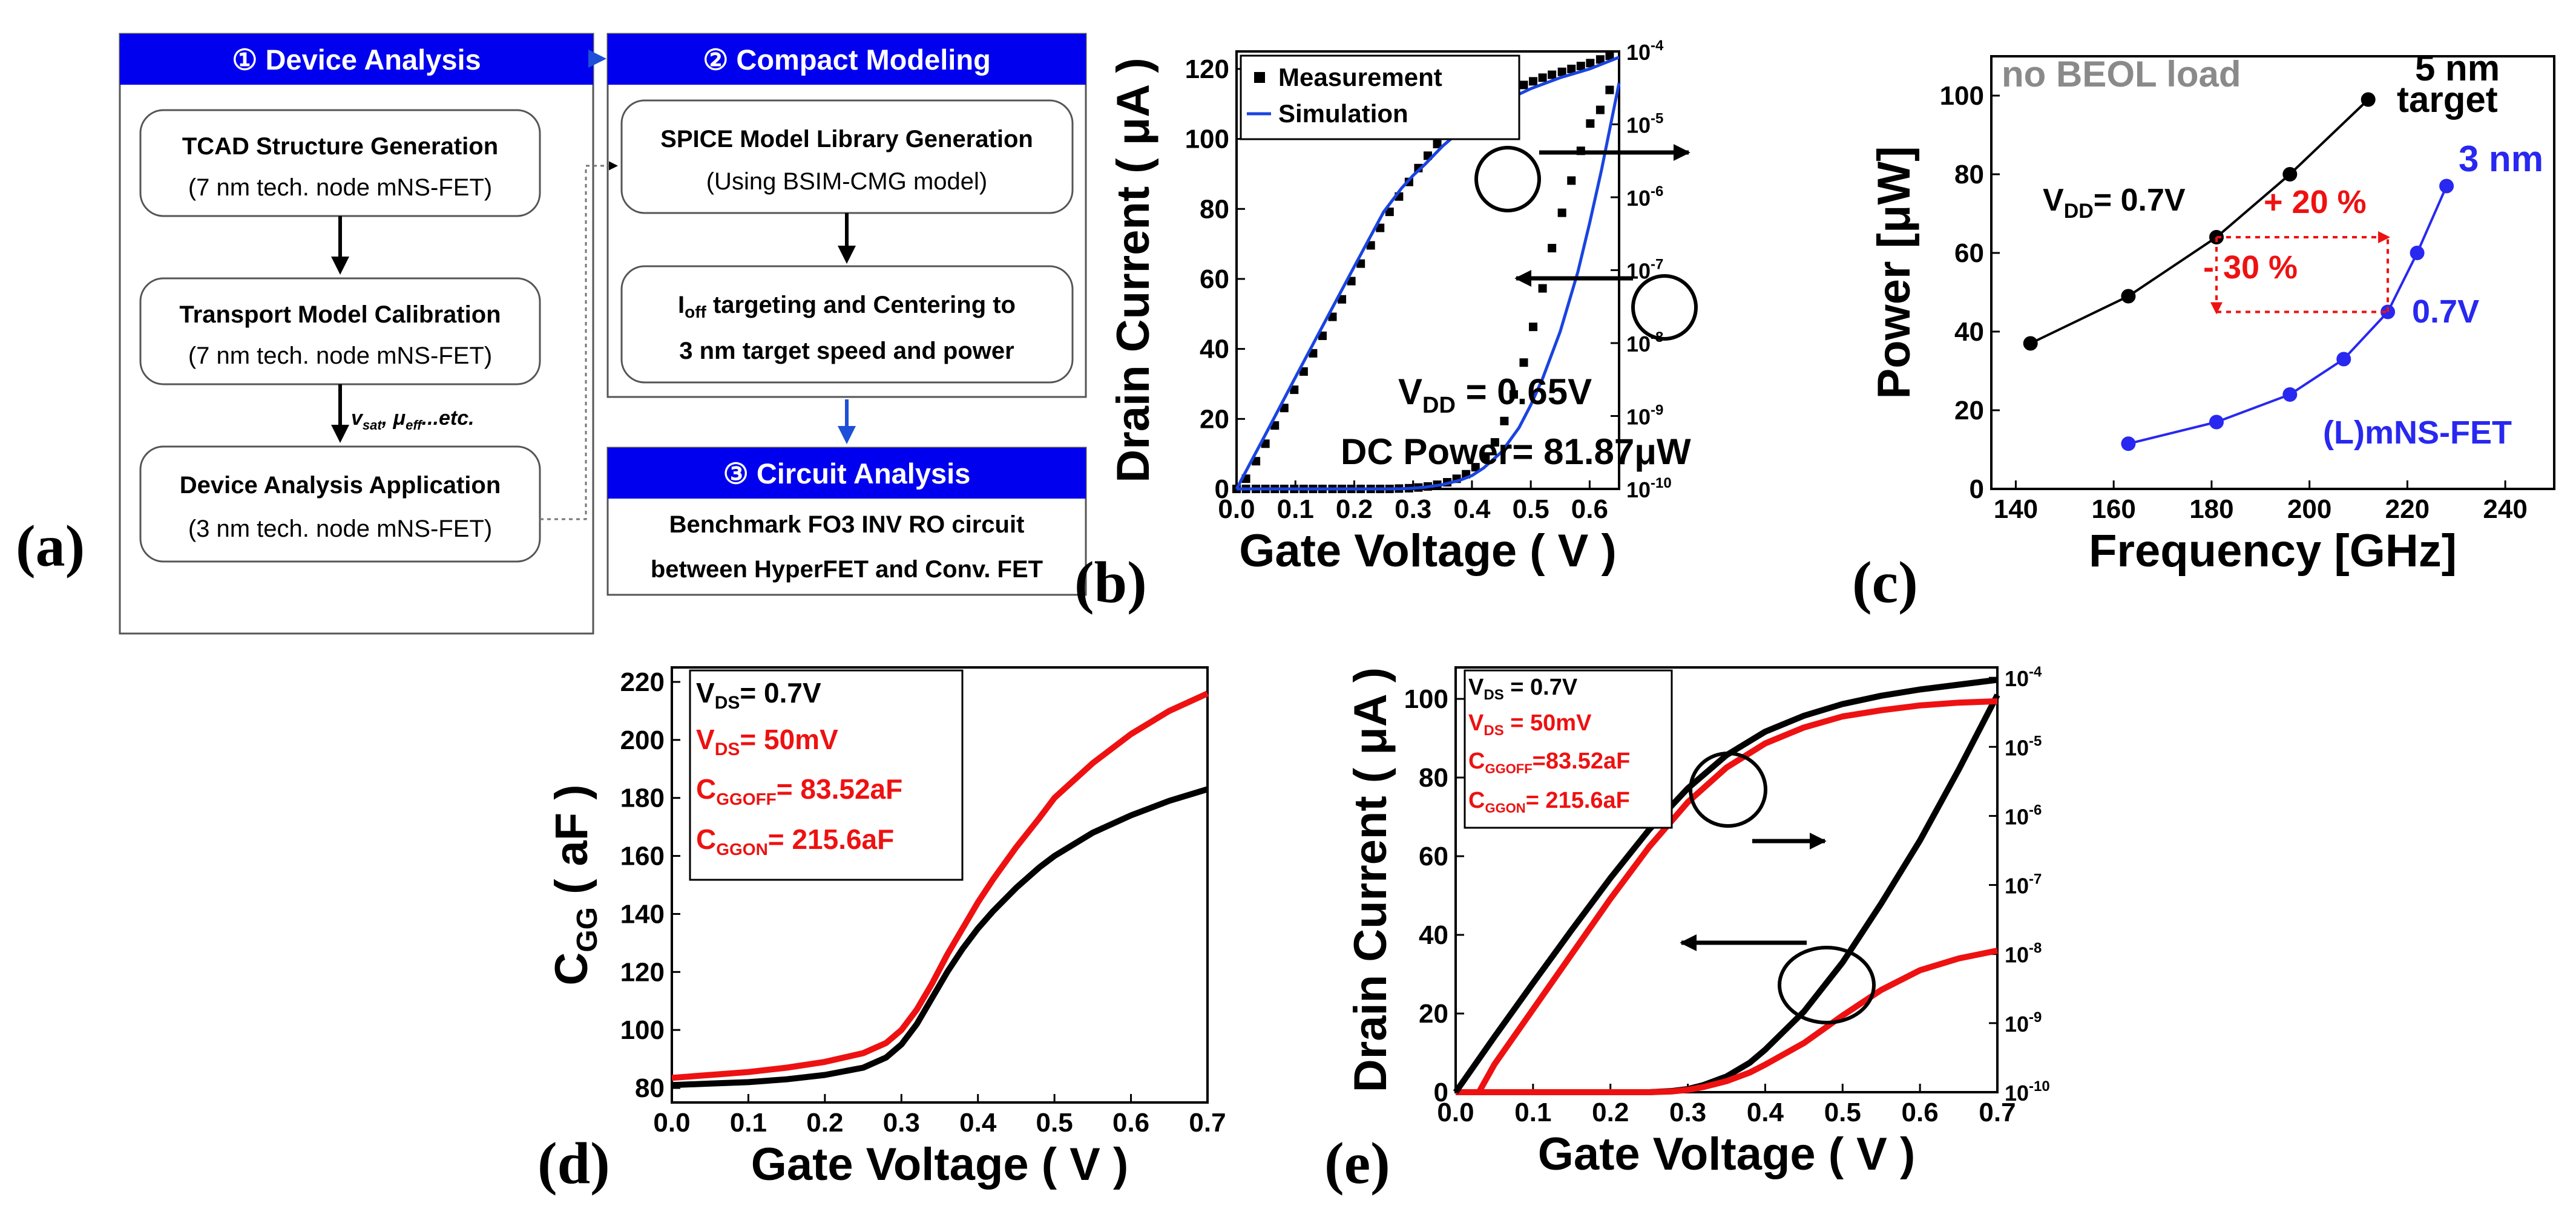 This screenshot has height=1212, width=2576. I want to click on c-vdd-blue-label: 0.7V, so click(2445, 311).